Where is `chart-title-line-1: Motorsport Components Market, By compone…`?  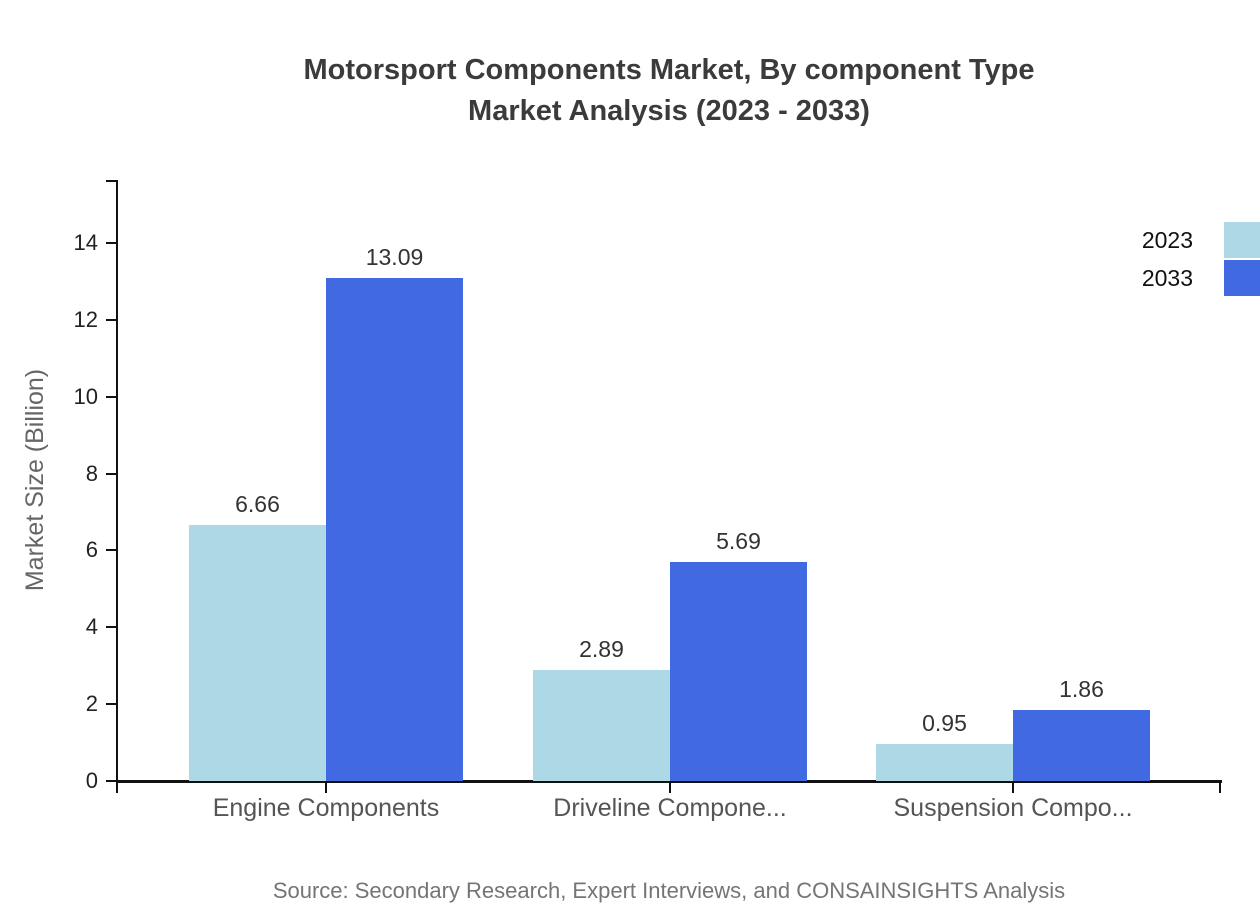
chart-title-line-1: Motorsport Components Market, By compone… is located at coordinates (669, 70).